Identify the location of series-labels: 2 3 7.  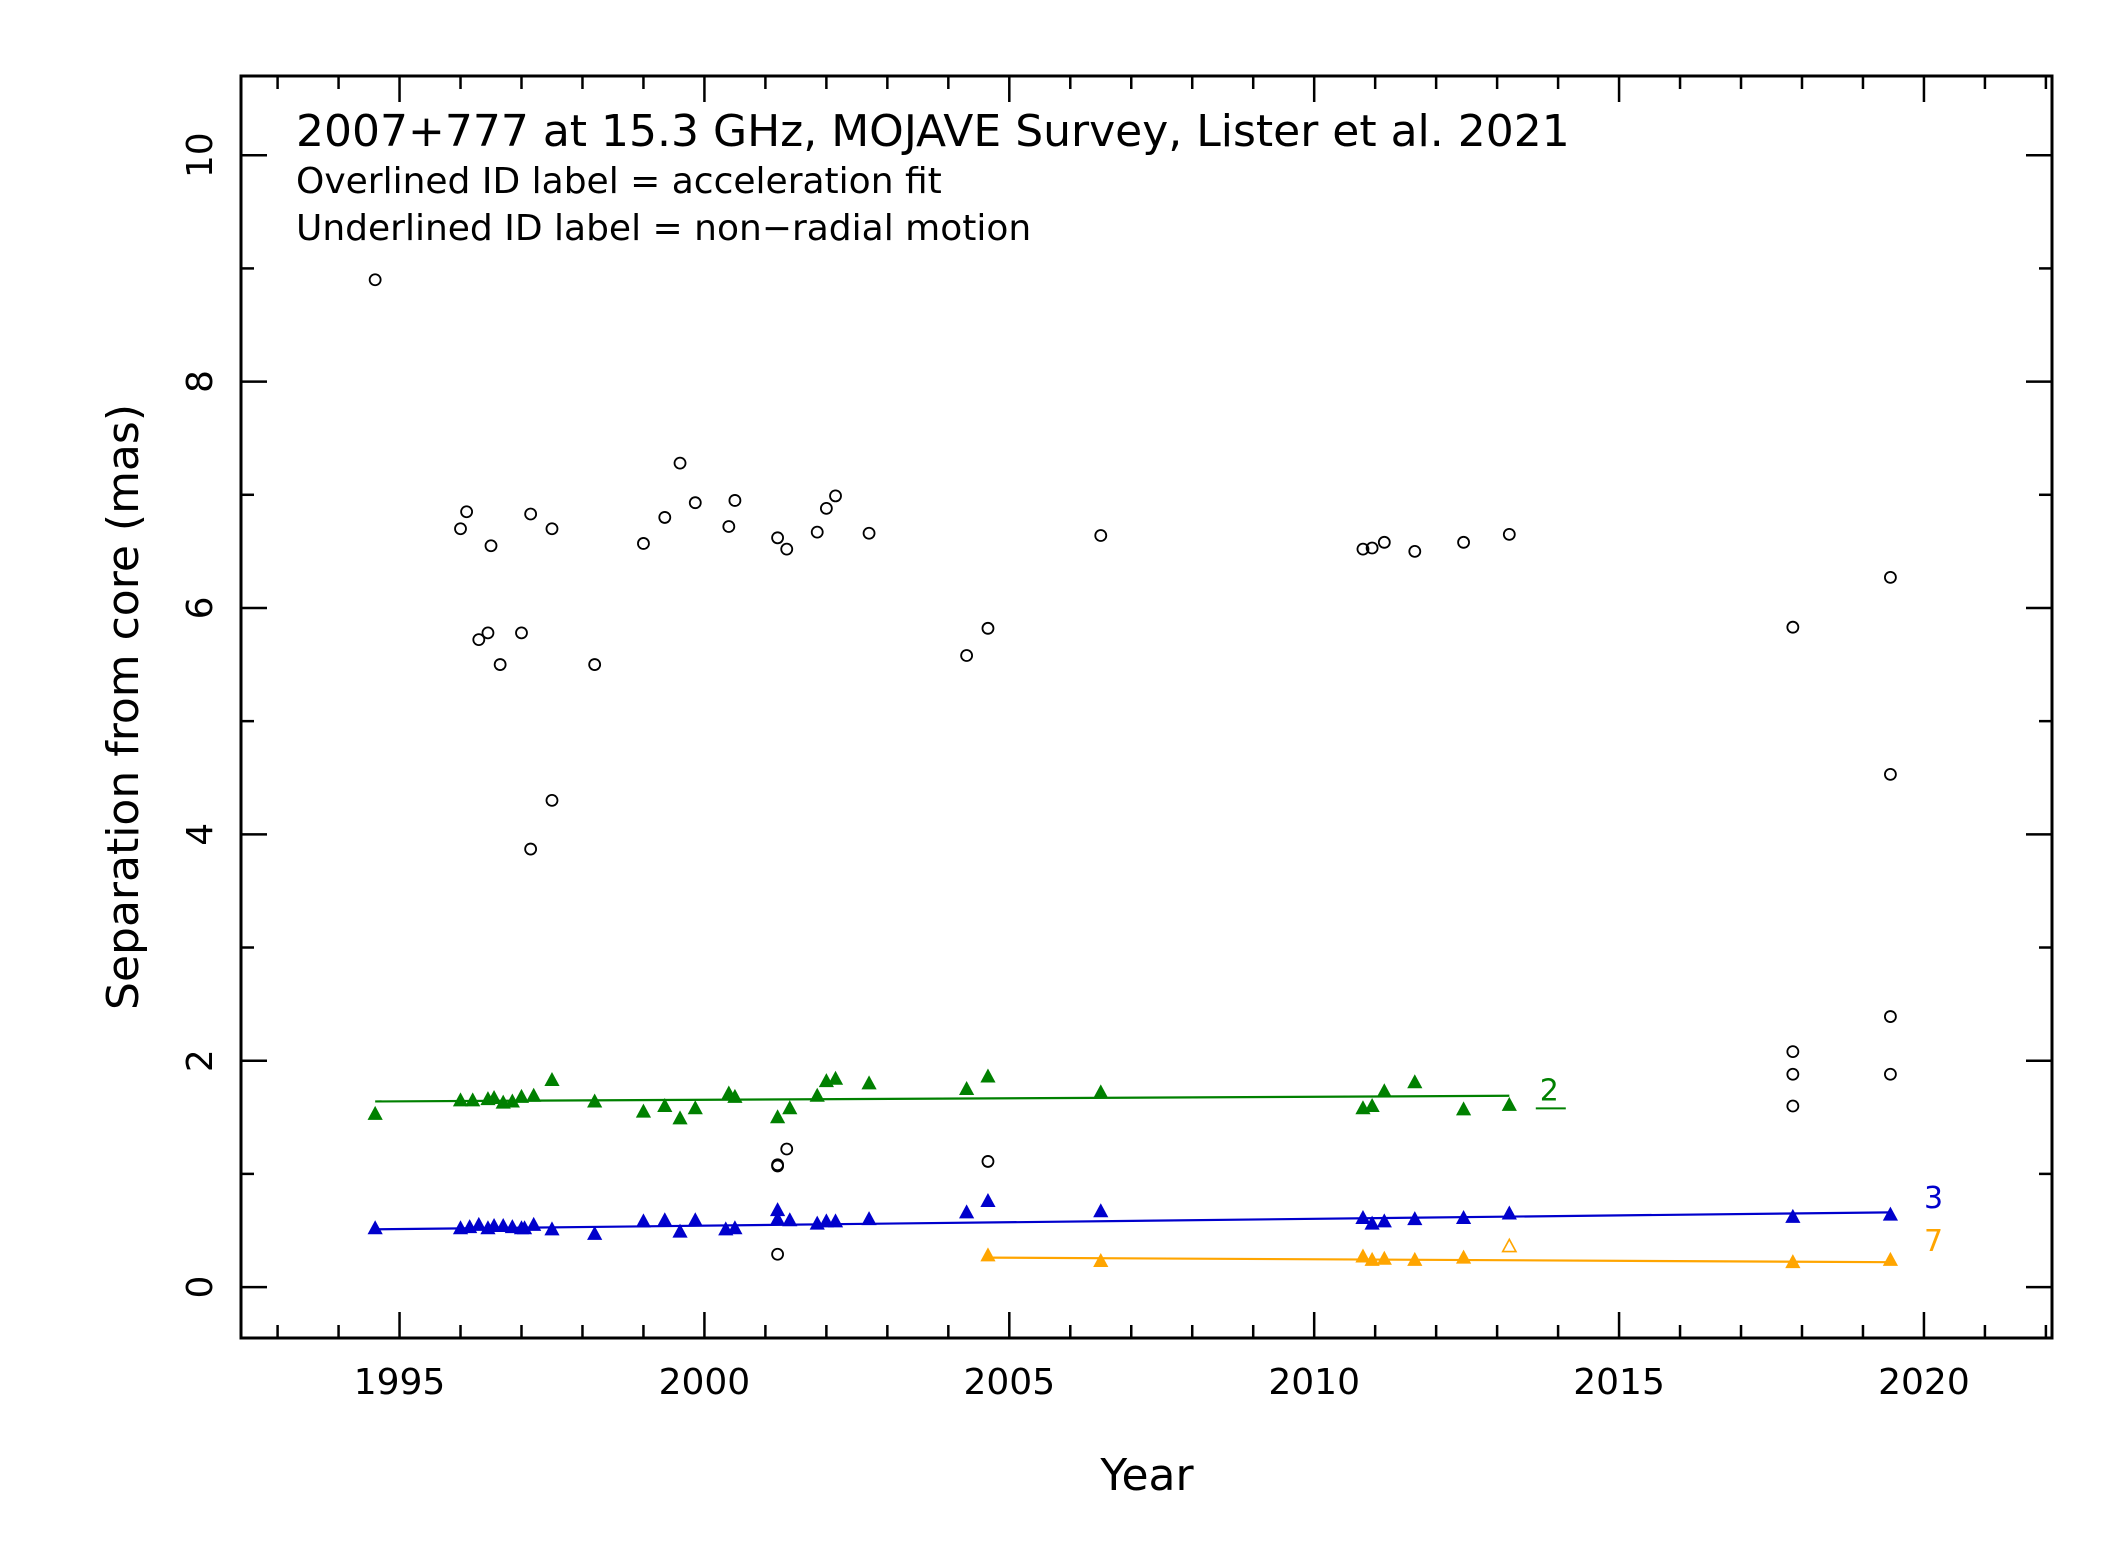
(1739, 1166).